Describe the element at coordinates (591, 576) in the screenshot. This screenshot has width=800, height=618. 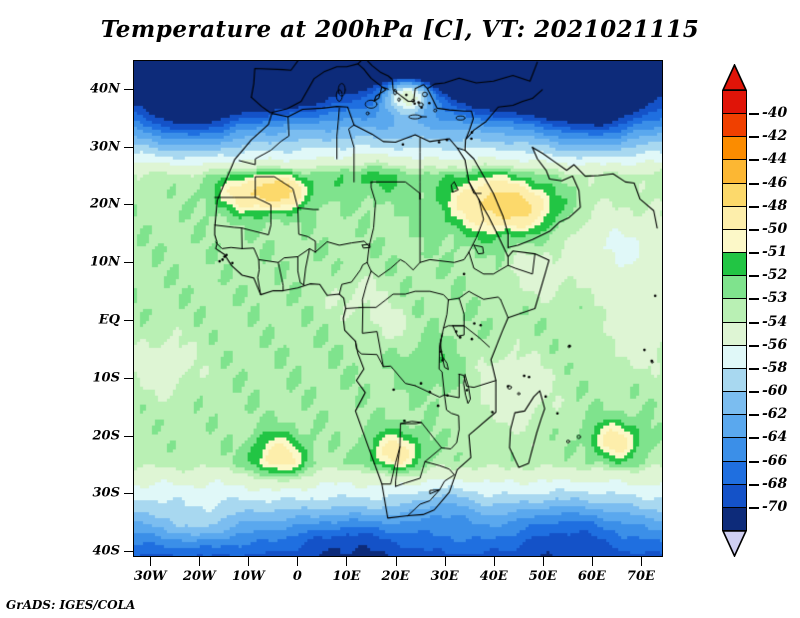
I see `x-axis-label: 60E` at that location.